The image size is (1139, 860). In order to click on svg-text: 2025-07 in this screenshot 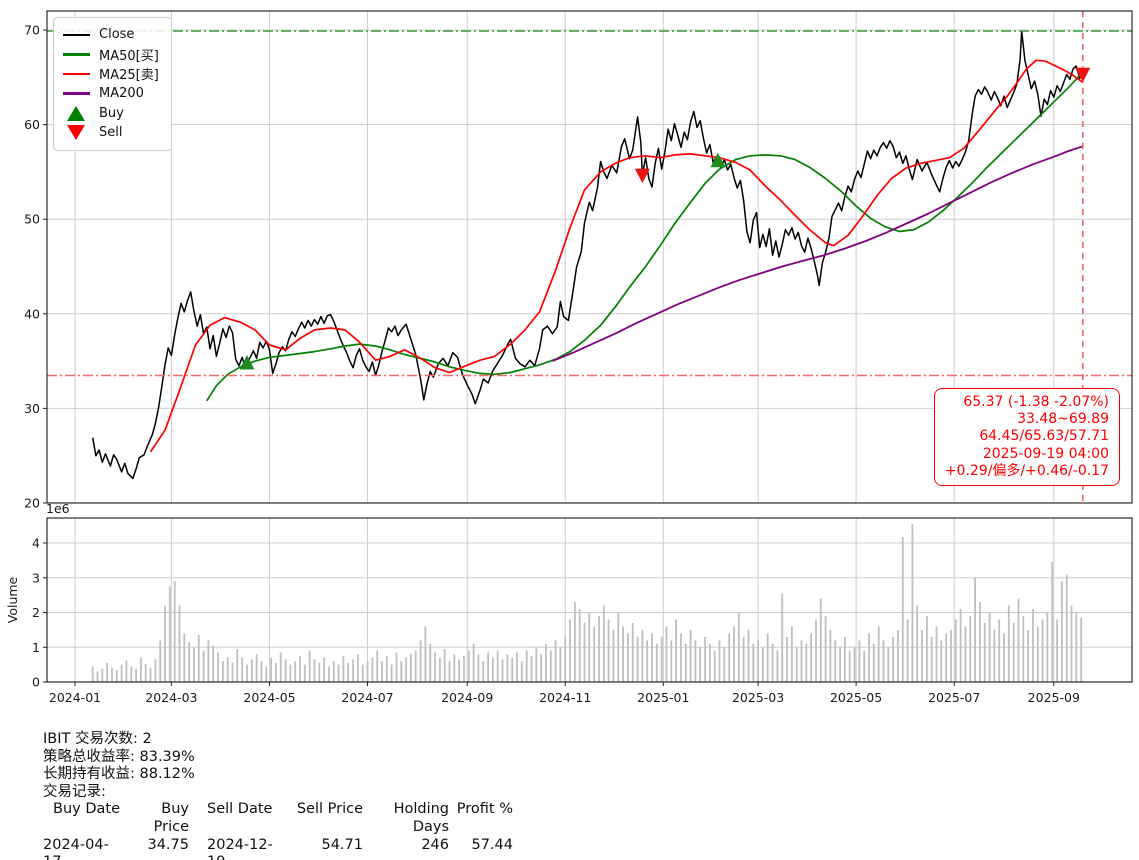, I will do `click(954, 697)`.